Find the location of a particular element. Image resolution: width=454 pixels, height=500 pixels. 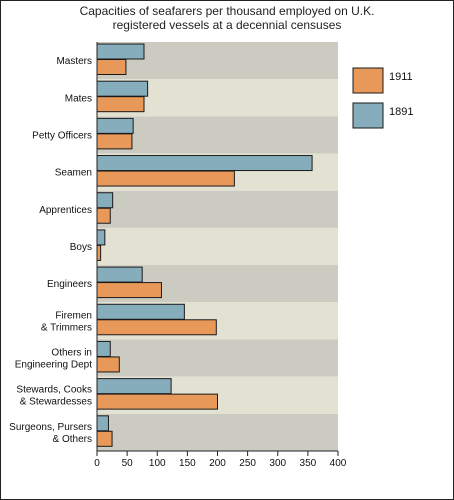

x-tick-label: 300 is located at coordinates (277, 463).